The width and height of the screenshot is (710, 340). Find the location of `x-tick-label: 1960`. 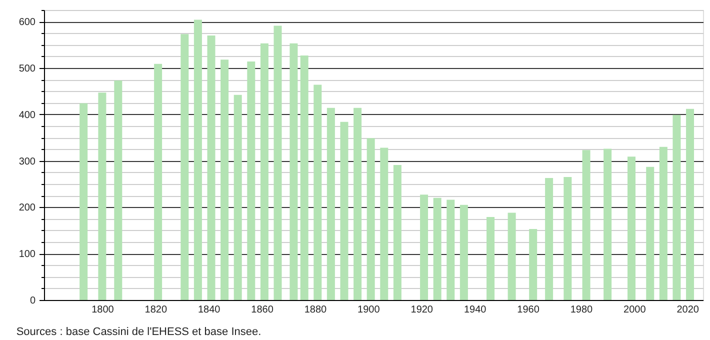

x-tick-label: 1960 is located at coordinates (528, 310).